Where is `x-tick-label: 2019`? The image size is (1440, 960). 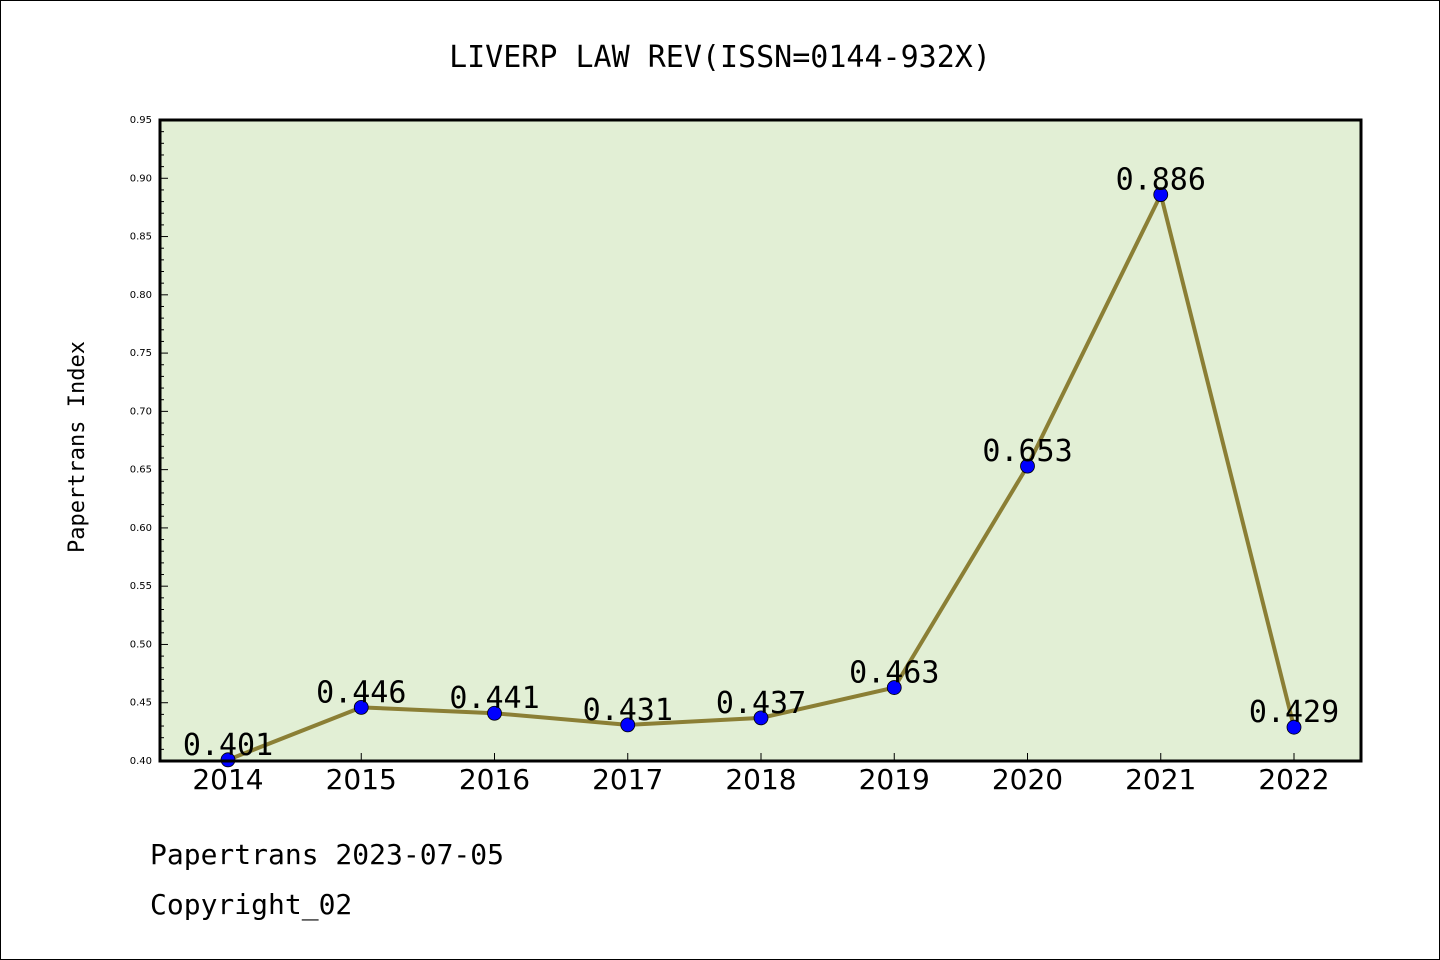
x-tick-label: 2019 is located at coordinates (894, 779).